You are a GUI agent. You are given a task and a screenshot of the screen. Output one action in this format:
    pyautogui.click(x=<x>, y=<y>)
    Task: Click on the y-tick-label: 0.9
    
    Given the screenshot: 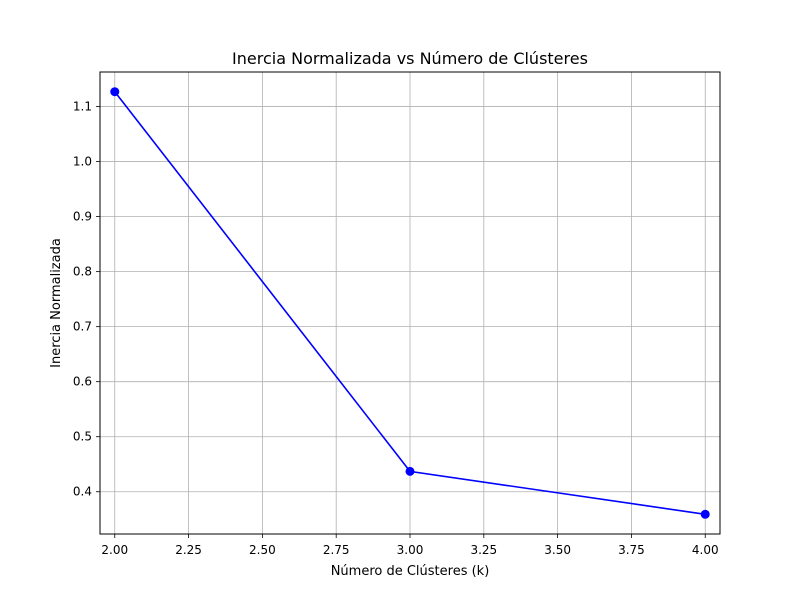 What is the action you would take?
    pyautogui.click(x=82, y=217)
    